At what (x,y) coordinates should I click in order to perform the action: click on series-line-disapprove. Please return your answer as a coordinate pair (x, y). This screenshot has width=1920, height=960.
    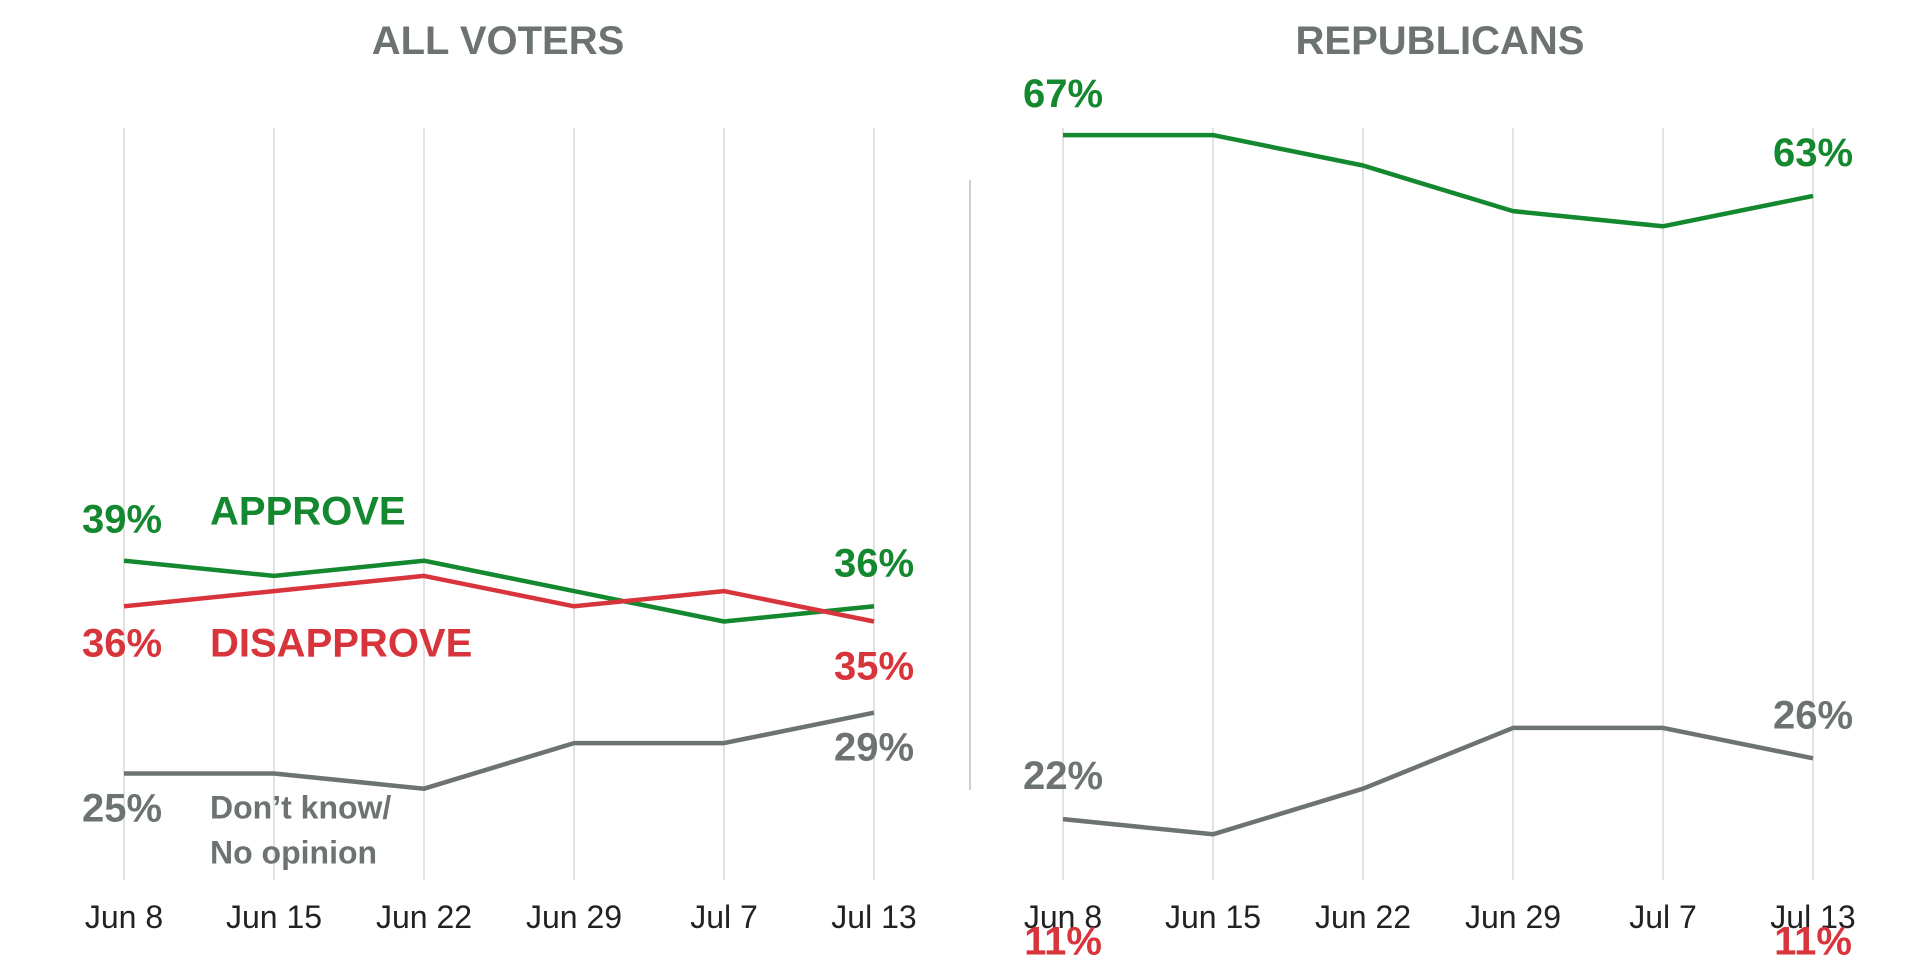
    Looking at the image, I should click on (499, 598).